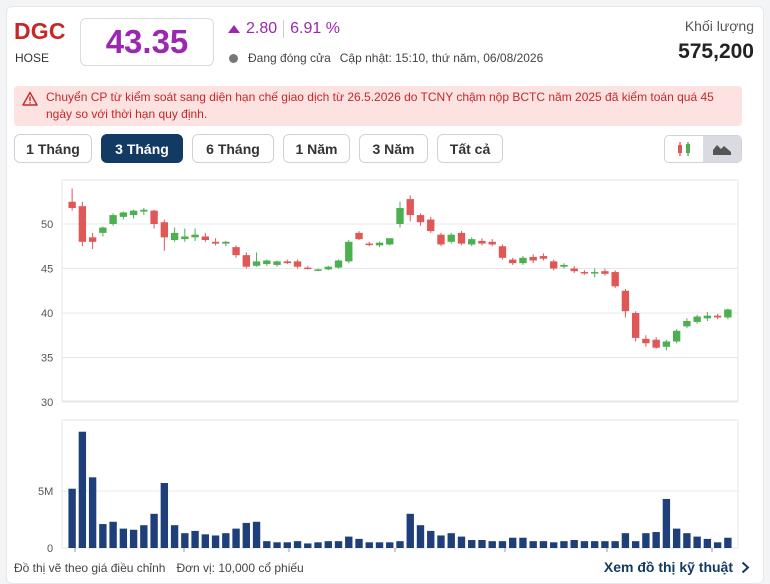 The width and height of the screenshot is (770, 584). I want to click on tab-3-months: 3 Tháng, so click(142, 148).